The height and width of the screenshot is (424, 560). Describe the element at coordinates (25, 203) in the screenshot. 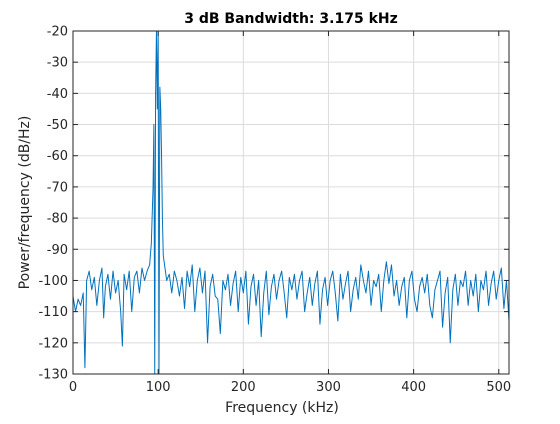

I see `y-axis-label: Power/frequency (dB/Hz)` at that location.